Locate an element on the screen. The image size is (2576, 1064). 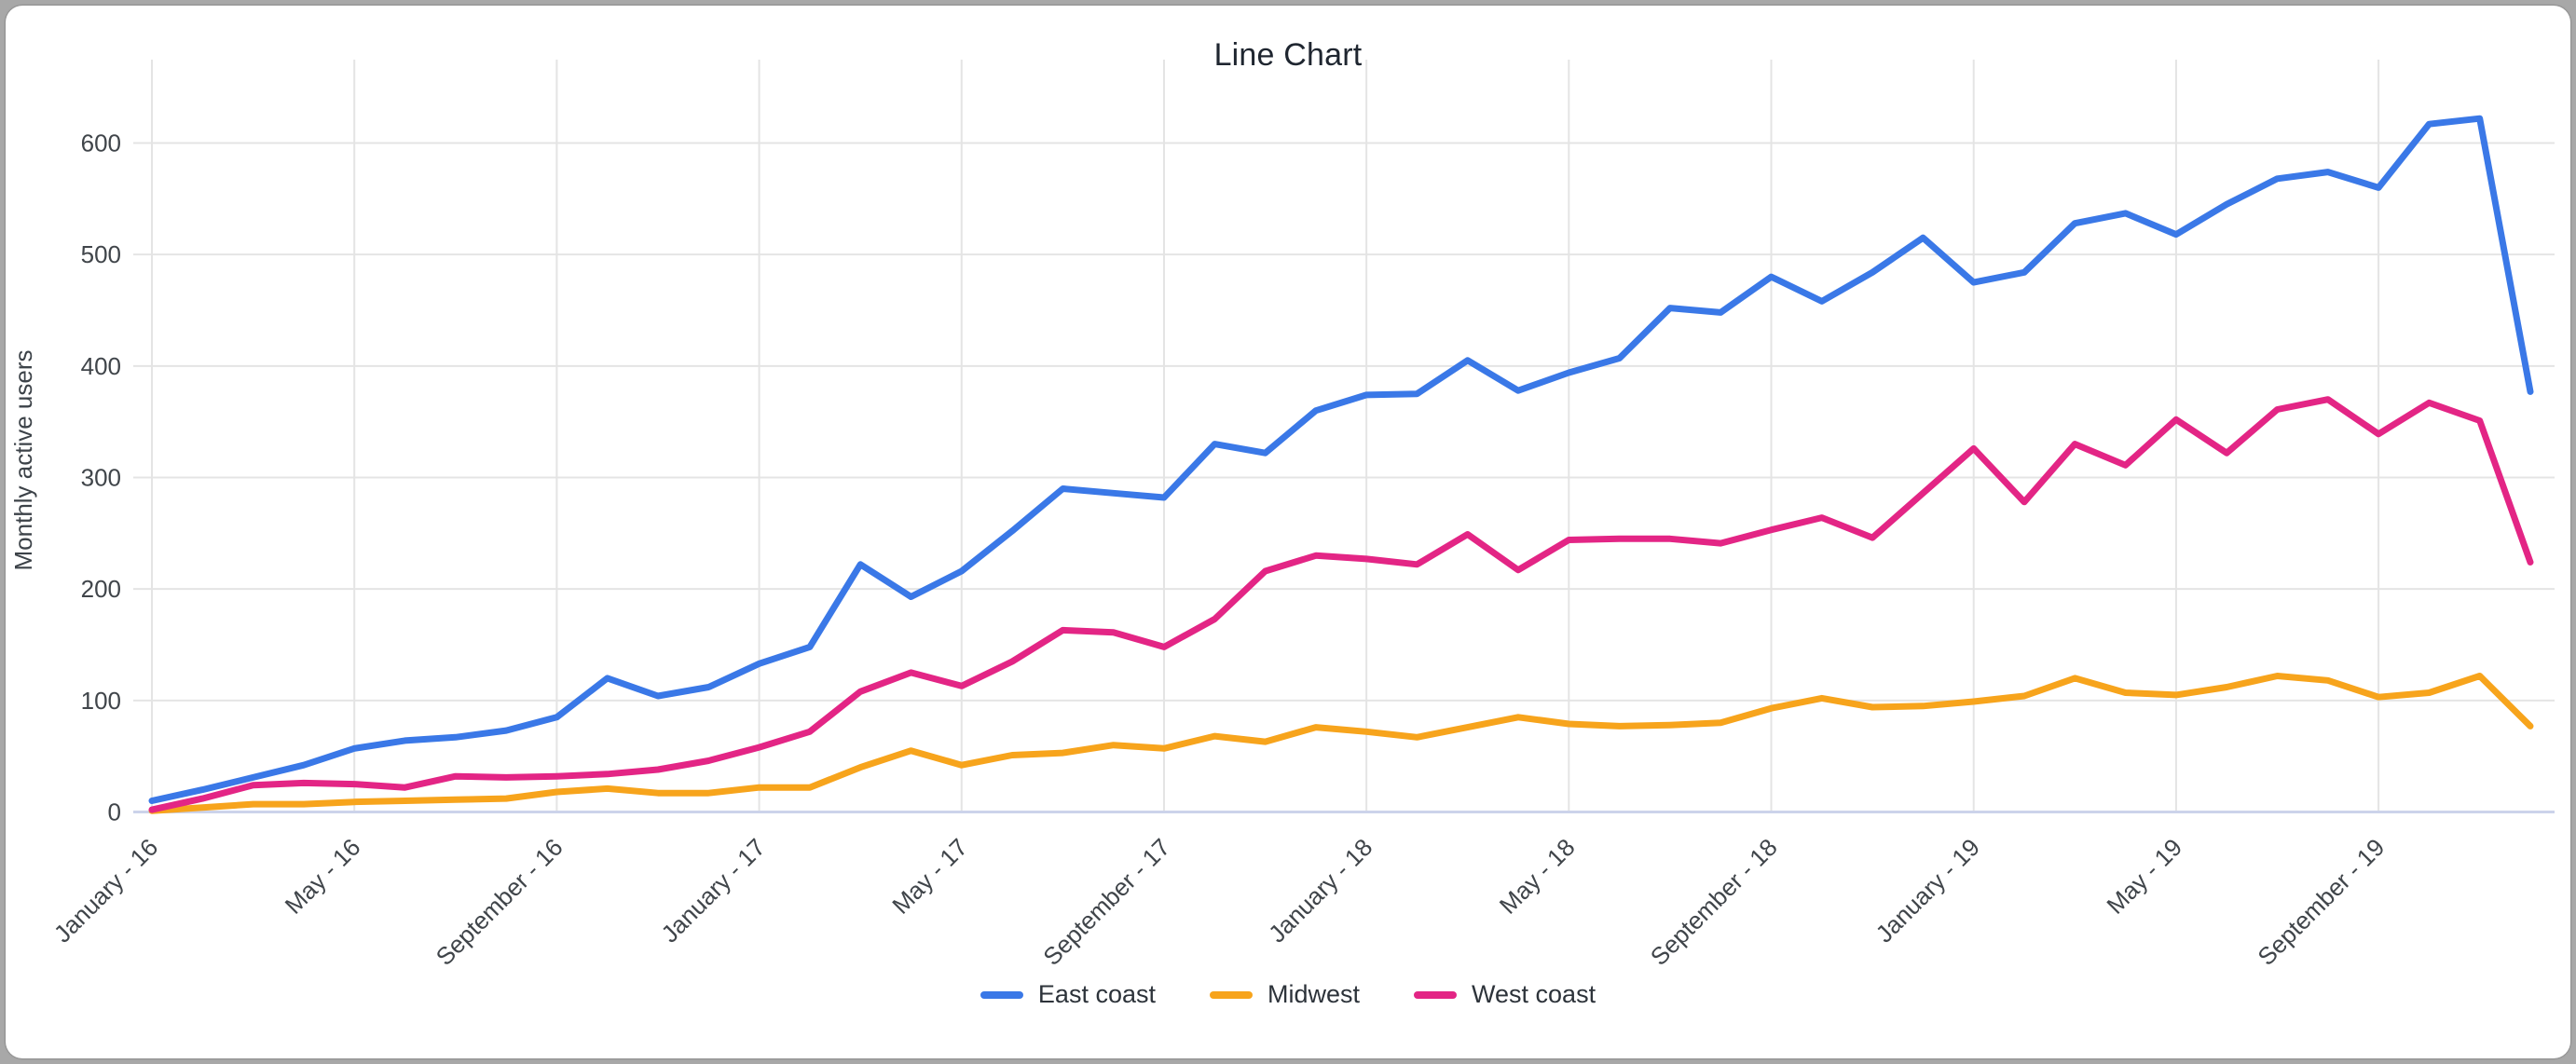
chart-legend: East coast Midwest West coast is located at coordinates (1288, 994).